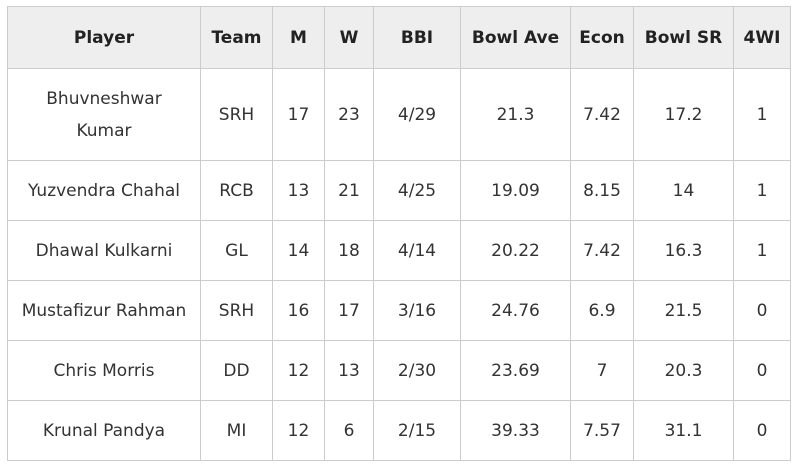 The image size is (800, 467). I want to click on table-row: Dhawal Kulkarni GL 14 18 4/14 20.22 7.42 16.3 1, so click(399, 250).